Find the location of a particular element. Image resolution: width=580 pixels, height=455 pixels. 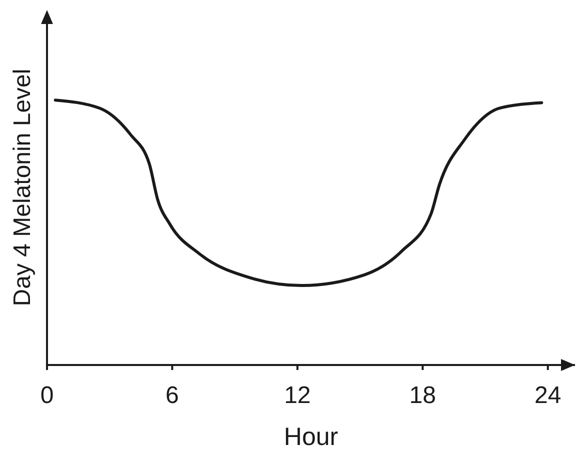

x-tick-label: 0 is located at coordinates (47, 395).